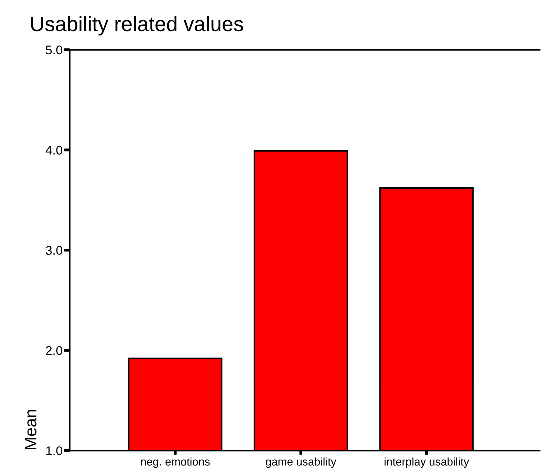 This screenshot has height=476, width=542. Describe the element at coordinates (137, 26) in the screenshot. I see `chart-title: Usability related values` at that location.